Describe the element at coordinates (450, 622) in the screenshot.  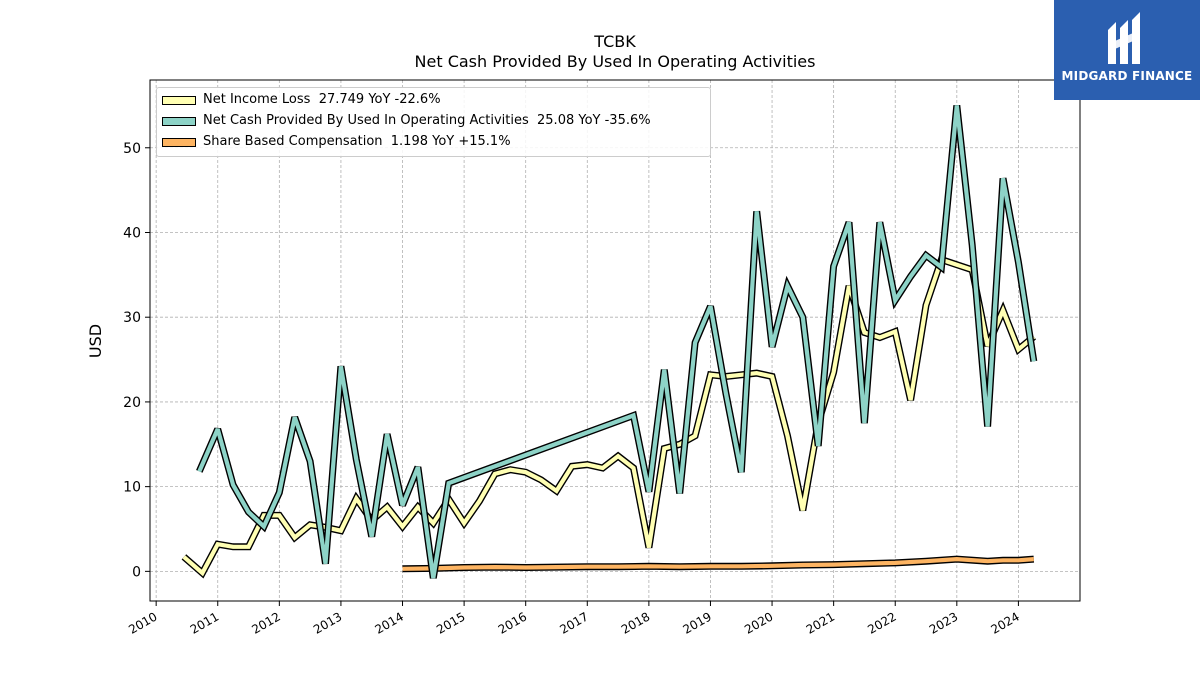
I see `x-tick-label: 2015` at that location.